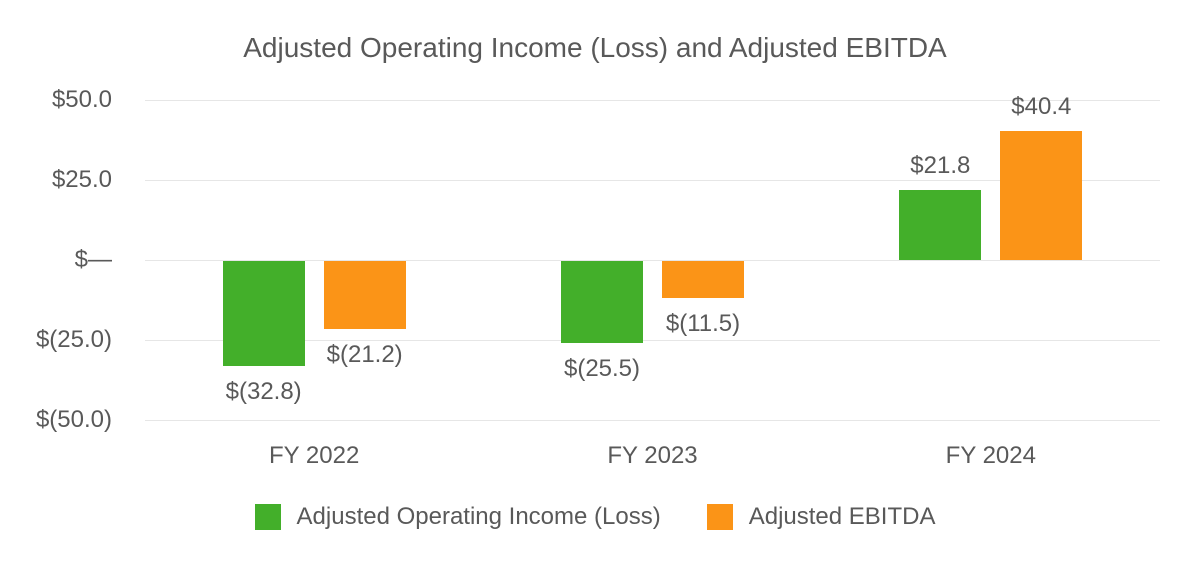  I want to click on bar-value-label: $21.8, so click(940, 166).